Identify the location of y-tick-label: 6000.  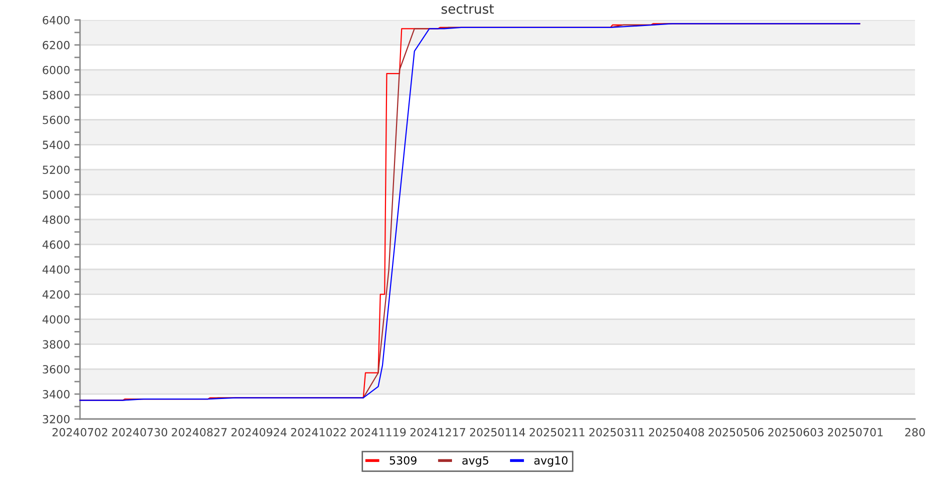
(56, 70).